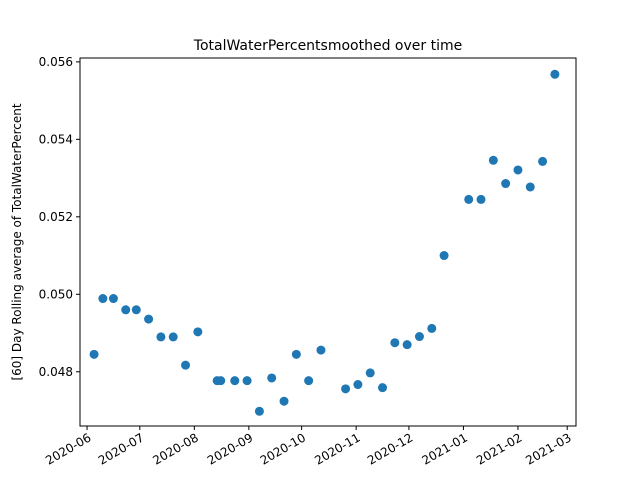 The height and width of the screenshot is (480, 640). Describe the element at coordinates (56, 62) in the screenshot. I see `y-tick-label: 0.056` at that location.